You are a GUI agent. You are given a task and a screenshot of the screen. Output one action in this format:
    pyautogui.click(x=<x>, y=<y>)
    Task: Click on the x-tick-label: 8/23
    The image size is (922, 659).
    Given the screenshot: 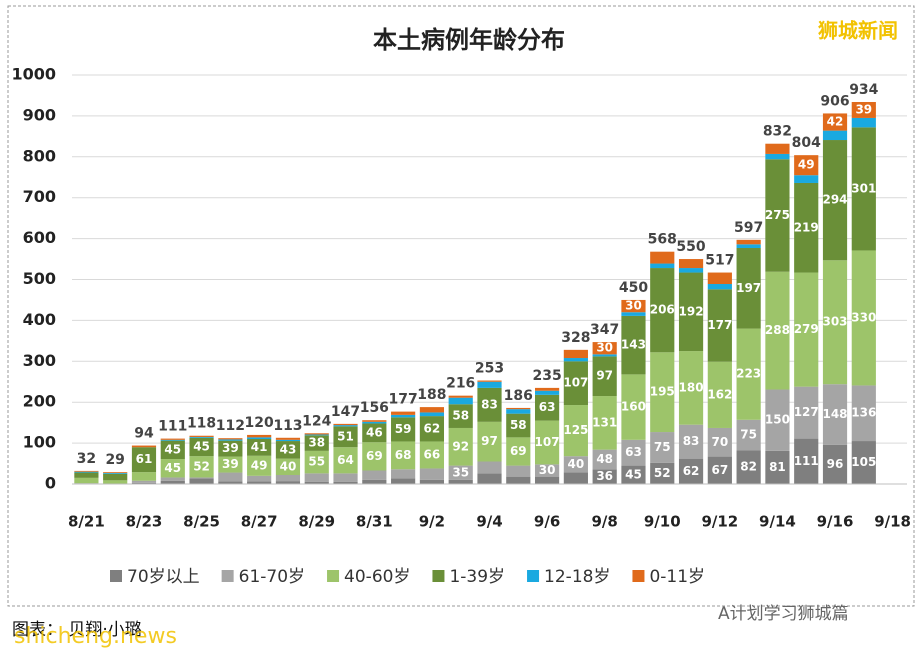 What is the action you would take?
    pyautogui.click(x=144, y=522)
    